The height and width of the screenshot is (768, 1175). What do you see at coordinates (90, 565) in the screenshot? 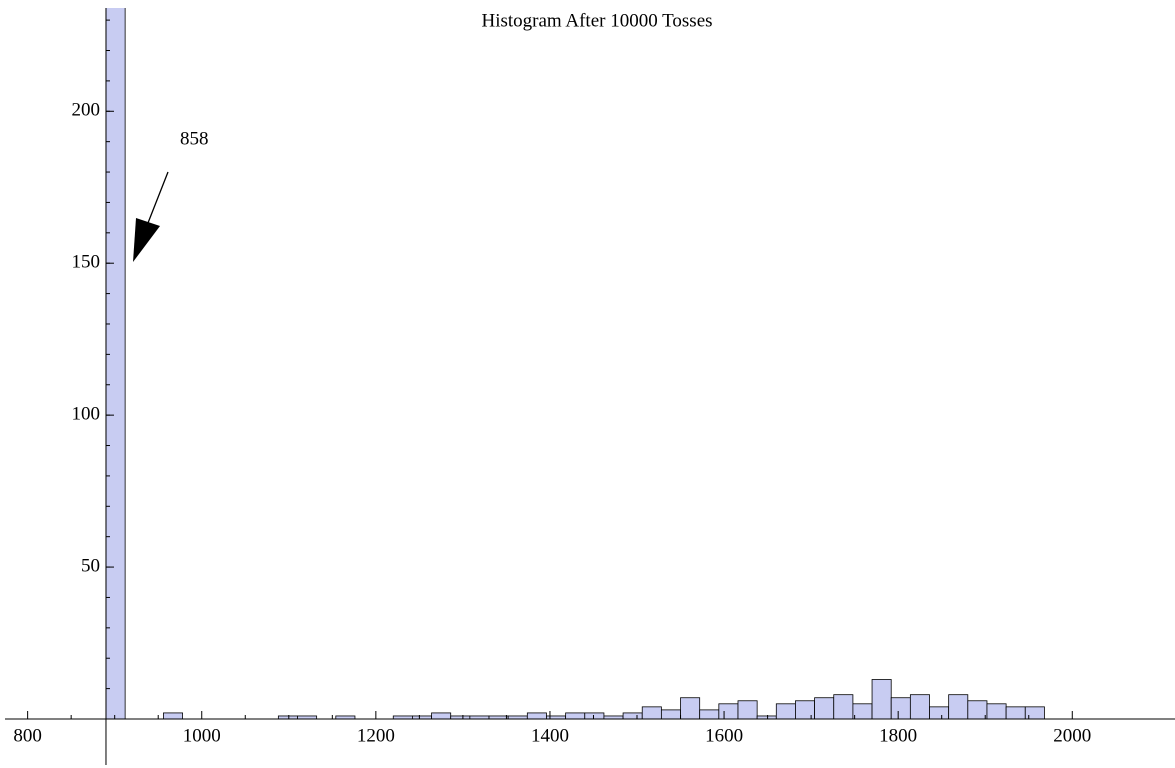
I see `y-tick-label: 50` at bounding box center [90, 565].